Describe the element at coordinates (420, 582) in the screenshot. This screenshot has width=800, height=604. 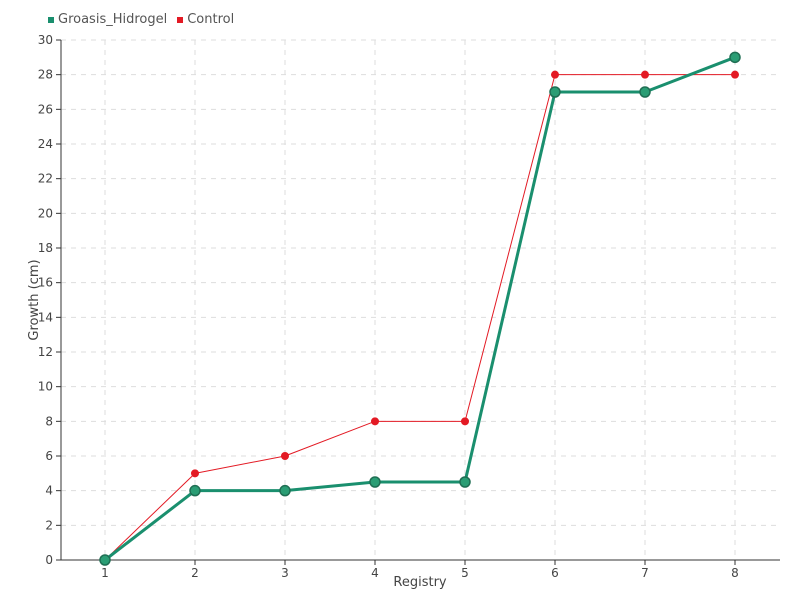
I see `x-axis-label: Registry` at that location.